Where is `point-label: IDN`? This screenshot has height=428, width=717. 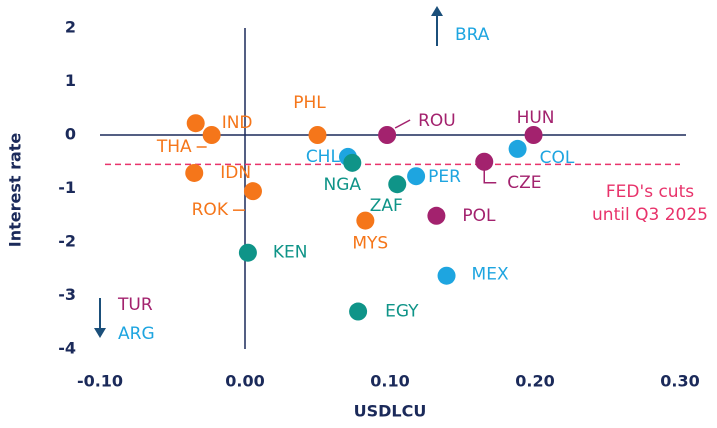
point-label: IDN is located at coordinates (235, 173).